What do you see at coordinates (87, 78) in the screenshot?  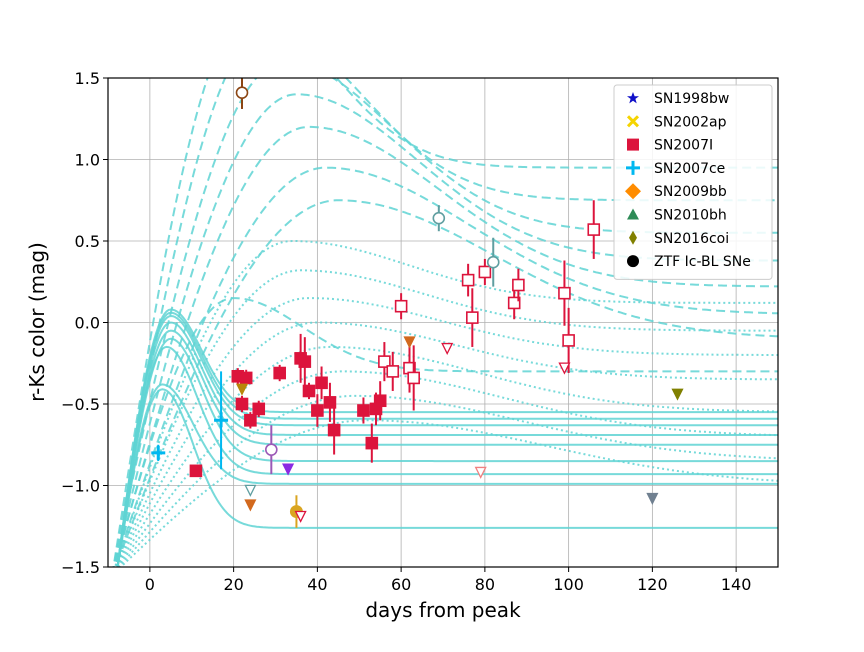 I see `y-tick-label: 1.5` at bounding box center [87, 78].